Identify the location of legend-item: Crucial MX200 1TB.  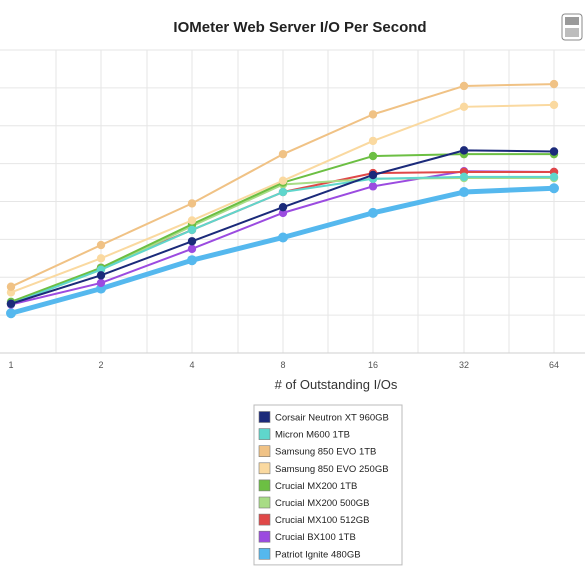
(307, 485).